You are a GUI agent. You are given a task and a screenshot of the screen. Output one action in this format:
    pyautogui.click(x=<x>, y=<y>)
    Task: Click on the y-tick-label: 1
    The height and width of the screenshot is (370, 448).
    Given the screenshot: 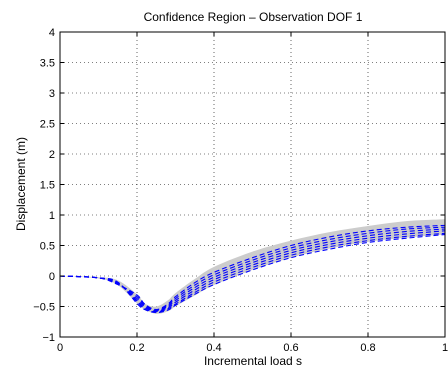 What is the action you would take?
    pyautogui.click(x=52, y=216)
    